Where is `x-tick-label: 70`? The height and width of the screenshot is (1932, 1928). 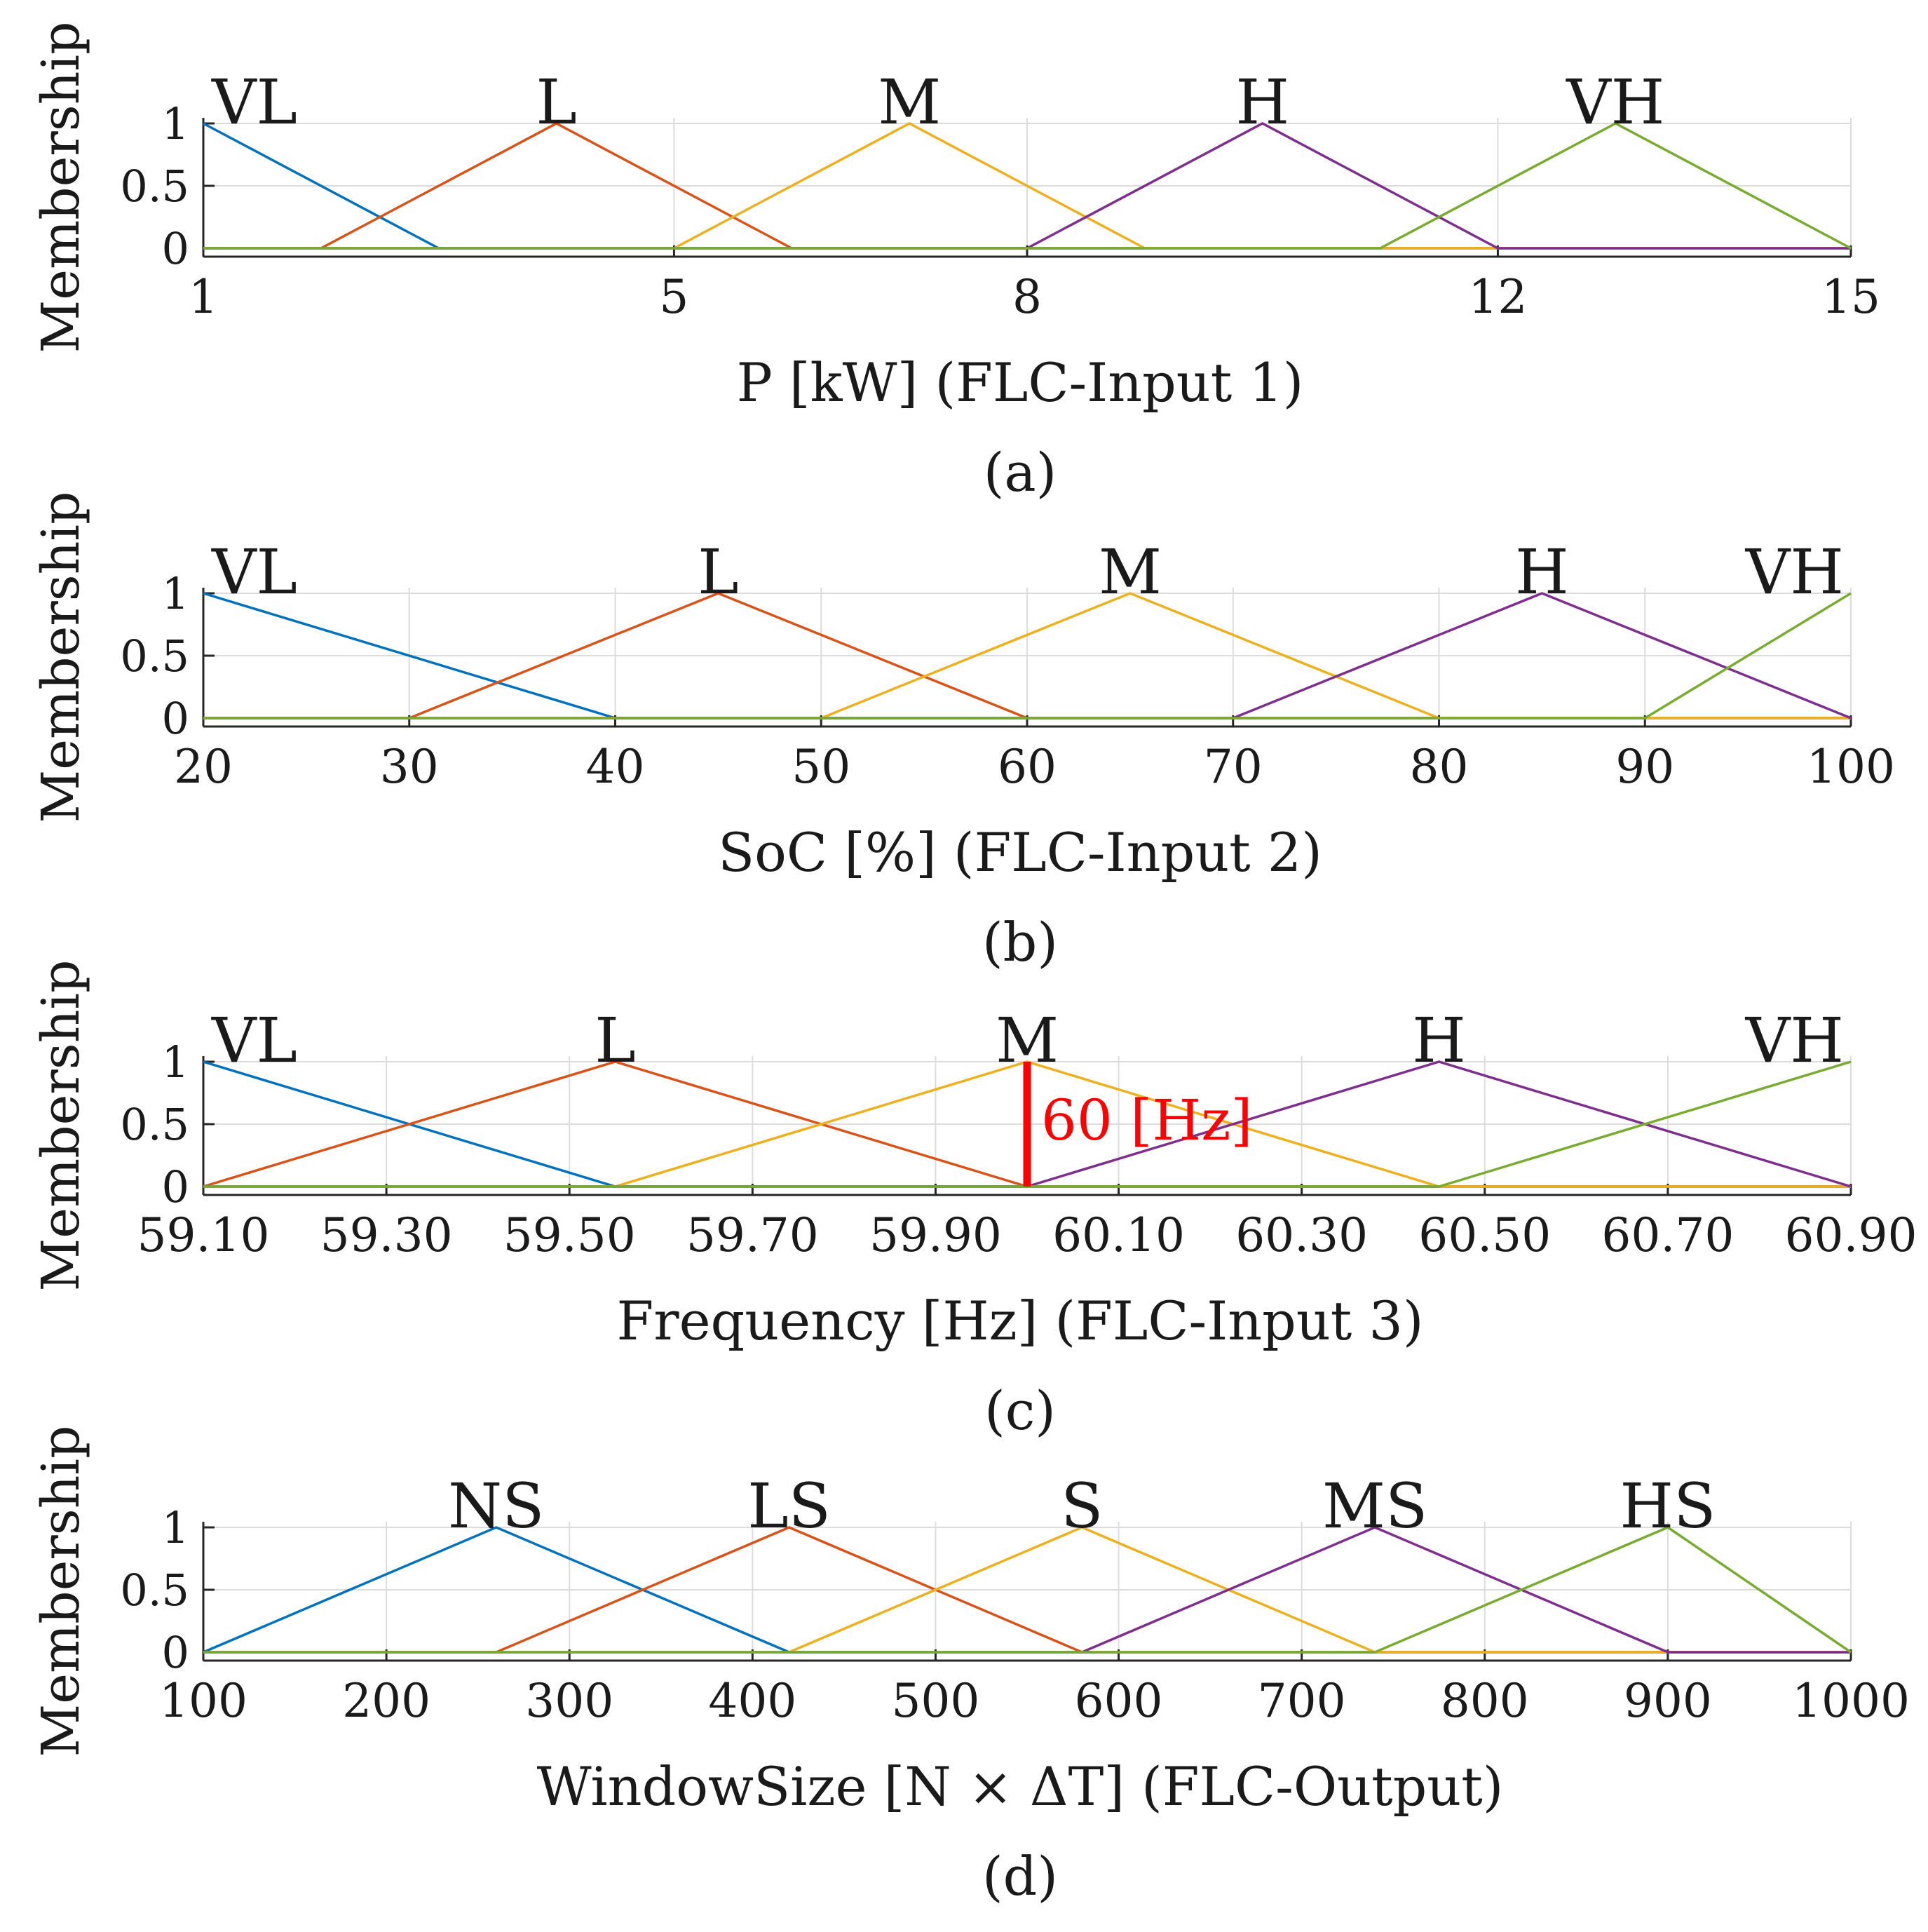
x-tick-label: 70 is located at coordinates (1234, 767).